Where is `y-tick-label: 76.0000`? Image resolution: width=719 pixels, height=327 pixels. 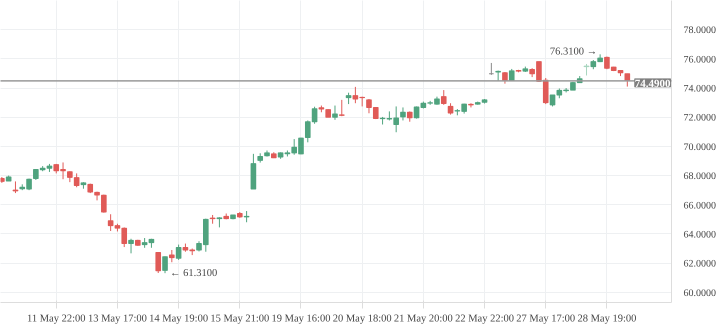
y-tick-label: 76.0000 is located at coordinates (700, 60).